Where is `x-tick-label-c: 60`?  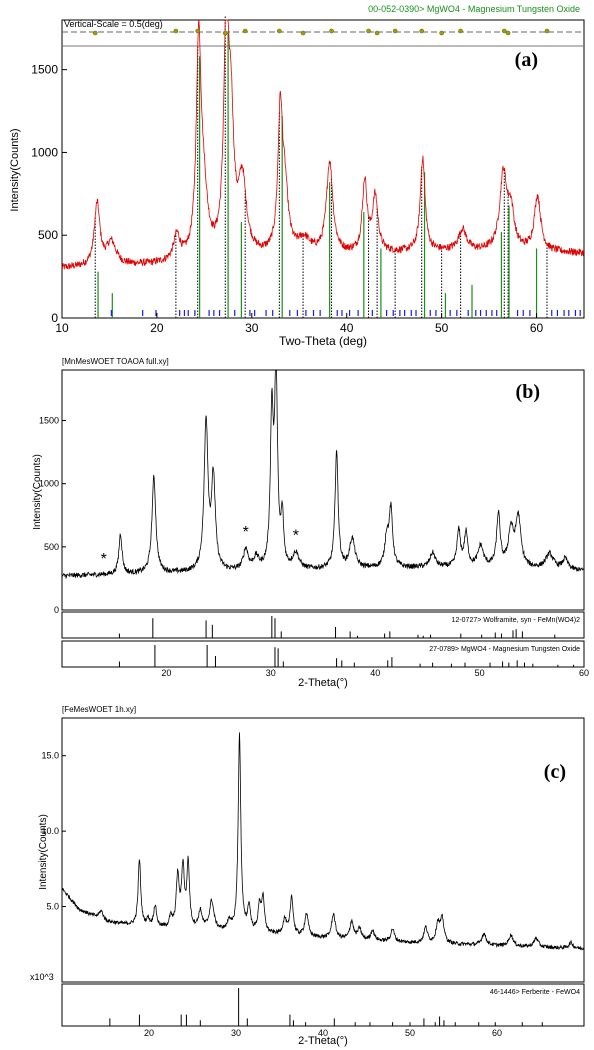 x-tick-label-c: 60 is located at coordinates (497, 1033).